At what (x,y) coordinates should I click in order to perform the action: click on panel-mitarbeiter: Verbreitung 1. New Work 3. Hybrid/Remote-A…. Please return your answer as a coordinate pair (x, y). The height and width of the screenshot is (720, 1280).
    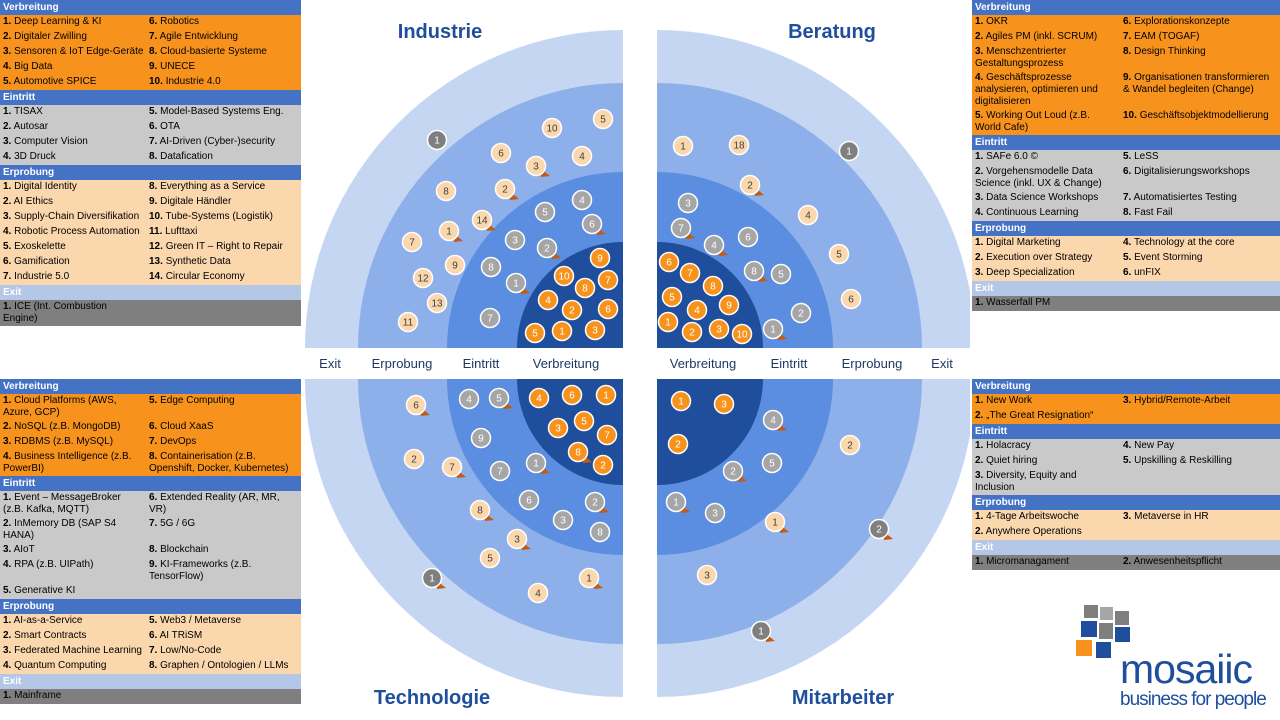
    Looking at the image, I should click on (1126, 474).